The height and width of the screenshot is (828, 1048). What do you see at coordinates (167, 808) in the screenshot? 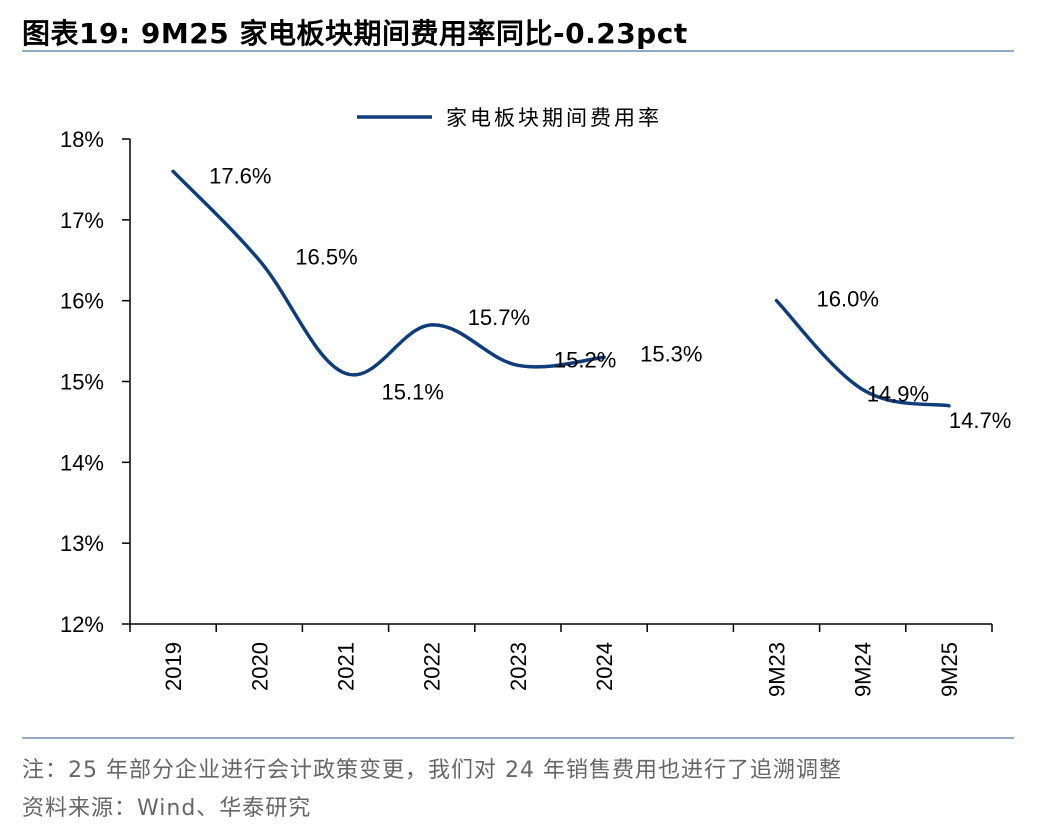
I see `source-note: 资料来源：Wind、华泰研究` at bounding box center [167, 808].